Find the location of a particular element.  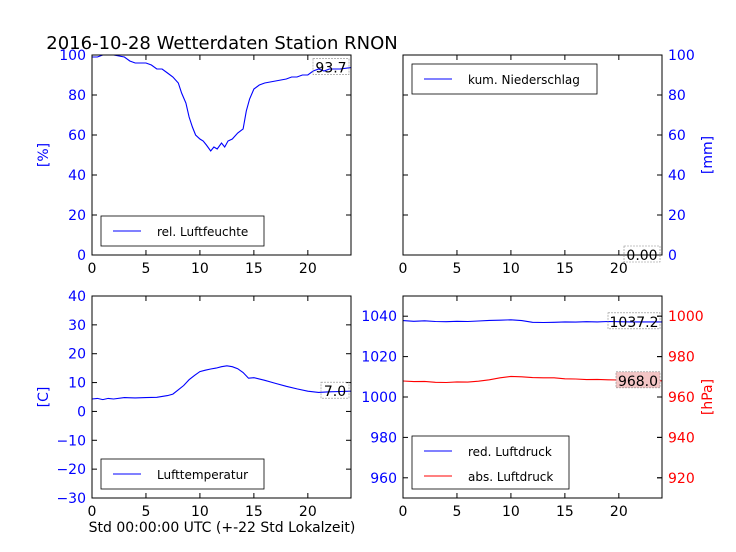

value-badge-right-pressure-box is located at coordinates (638, 380).